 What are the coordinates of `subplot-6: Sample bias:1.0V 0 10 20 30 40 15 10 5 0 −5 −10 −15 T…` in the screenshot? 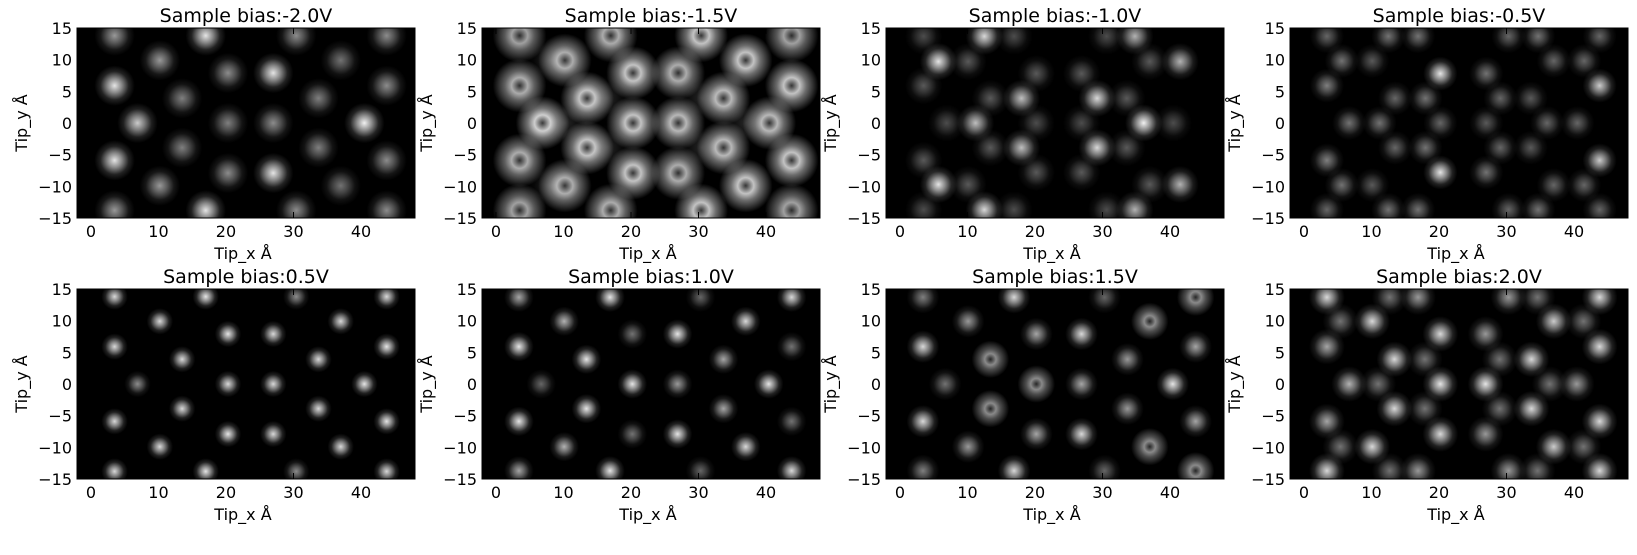 It's located at (619, 395).